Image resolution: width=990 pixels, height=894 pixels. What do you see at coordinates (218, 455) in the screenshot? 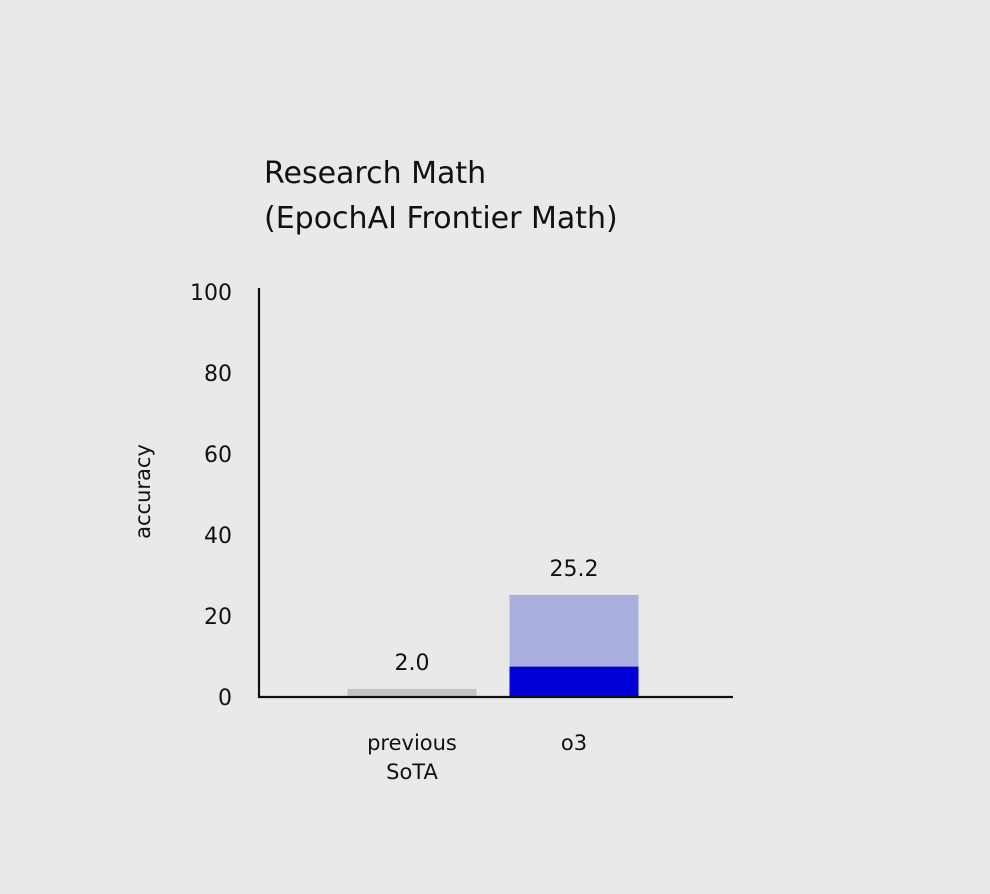
I see `y-tick-label-60: 60` at bounding box center [218, 455].